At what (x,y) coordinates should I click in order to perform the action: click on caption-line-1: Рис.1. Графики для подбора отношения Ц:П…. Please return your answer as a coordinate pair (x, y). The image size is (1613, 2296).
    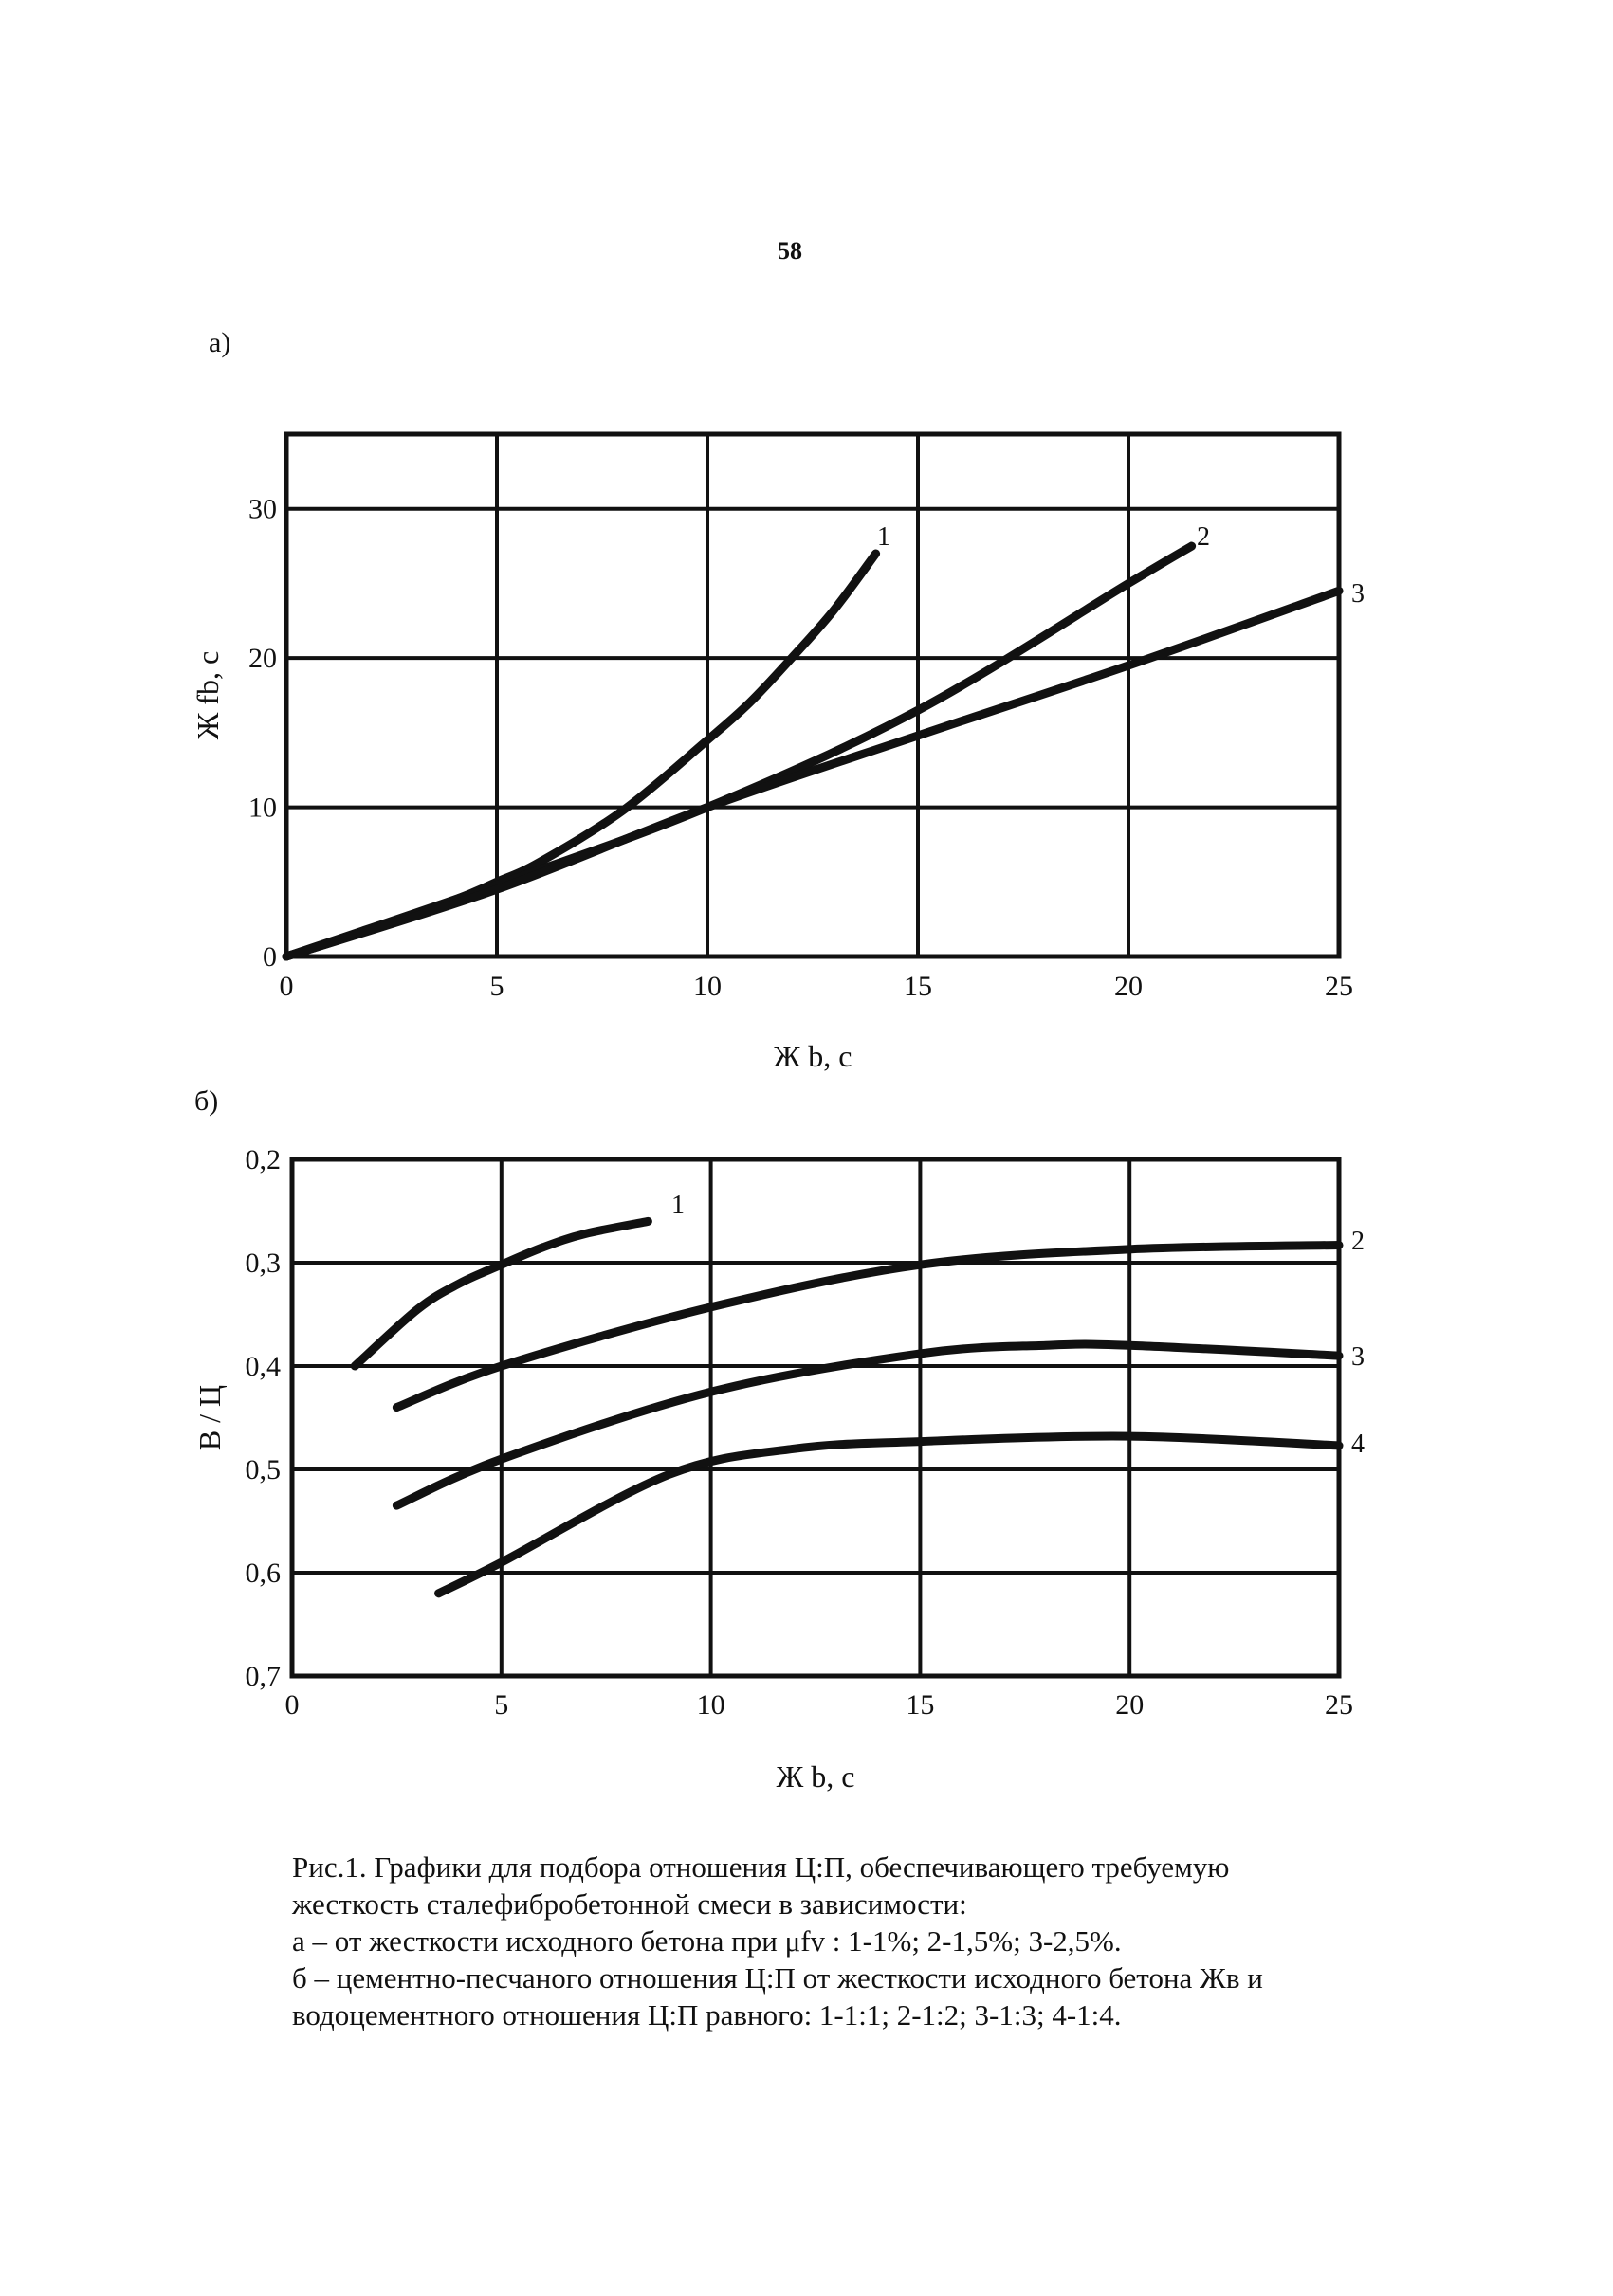
    Looking at the image, I should click on (761, 1867).